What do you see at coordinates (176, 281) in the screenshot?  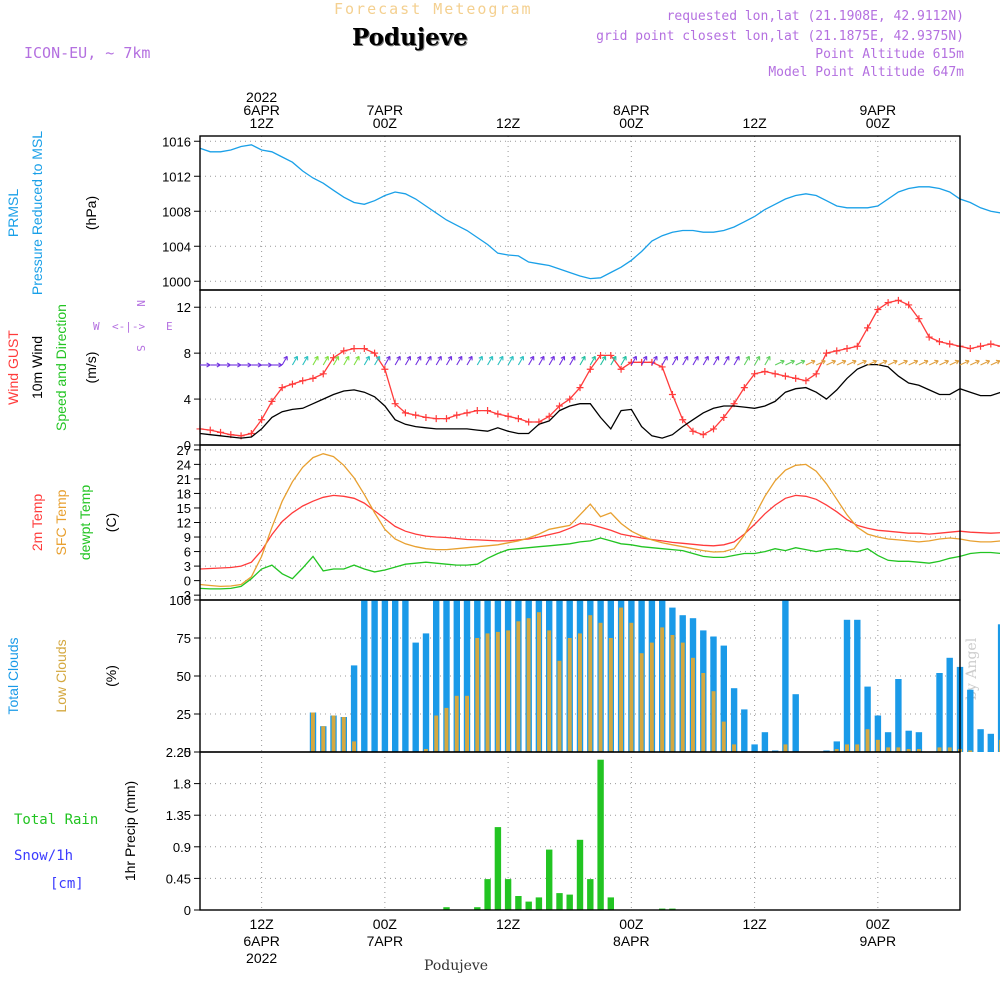 I see `y-tick-label: 1000` at bounding box center [176, 281].